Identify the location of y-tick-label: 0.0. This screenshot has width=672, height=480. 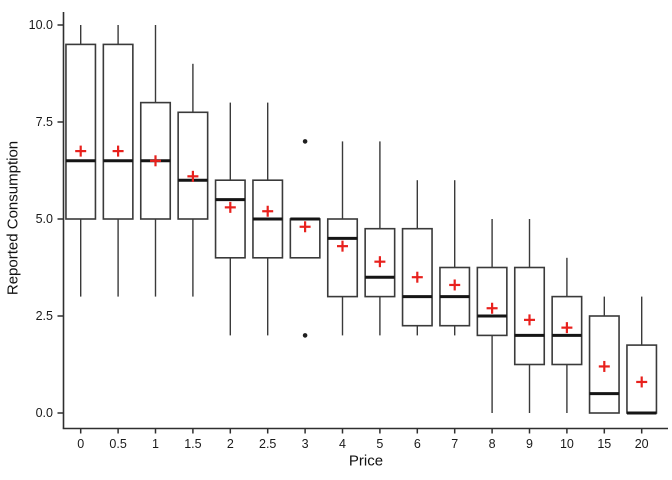
(44, 413).